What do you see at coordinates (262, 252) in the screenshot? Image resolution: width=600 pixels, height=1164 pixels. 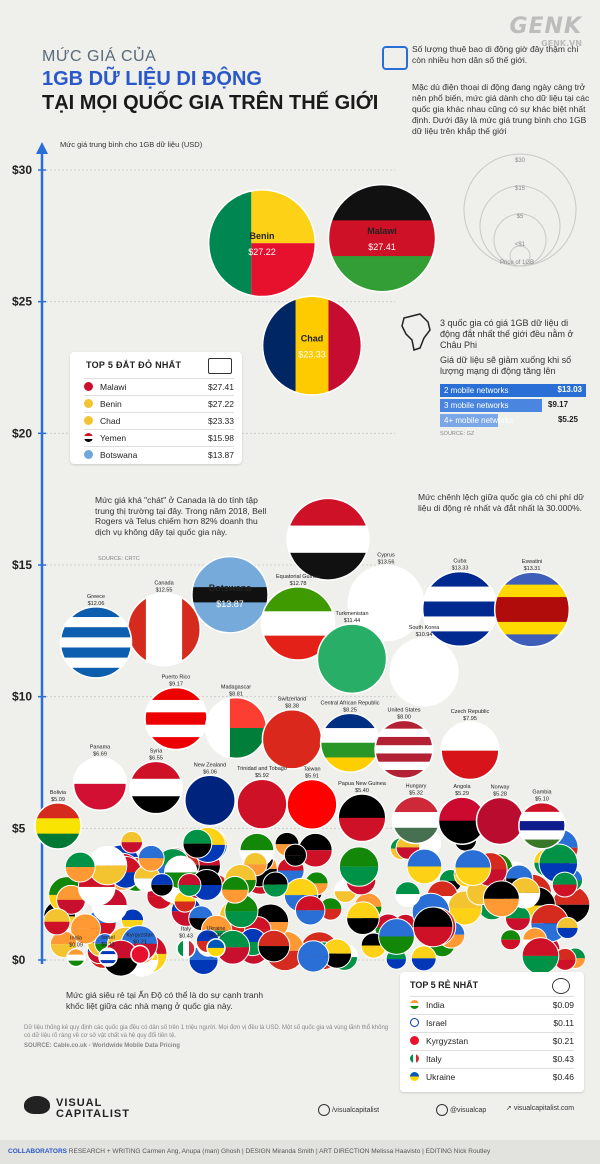 I see `bubble-value-label: $27.22` at bounding box center [262, 252].